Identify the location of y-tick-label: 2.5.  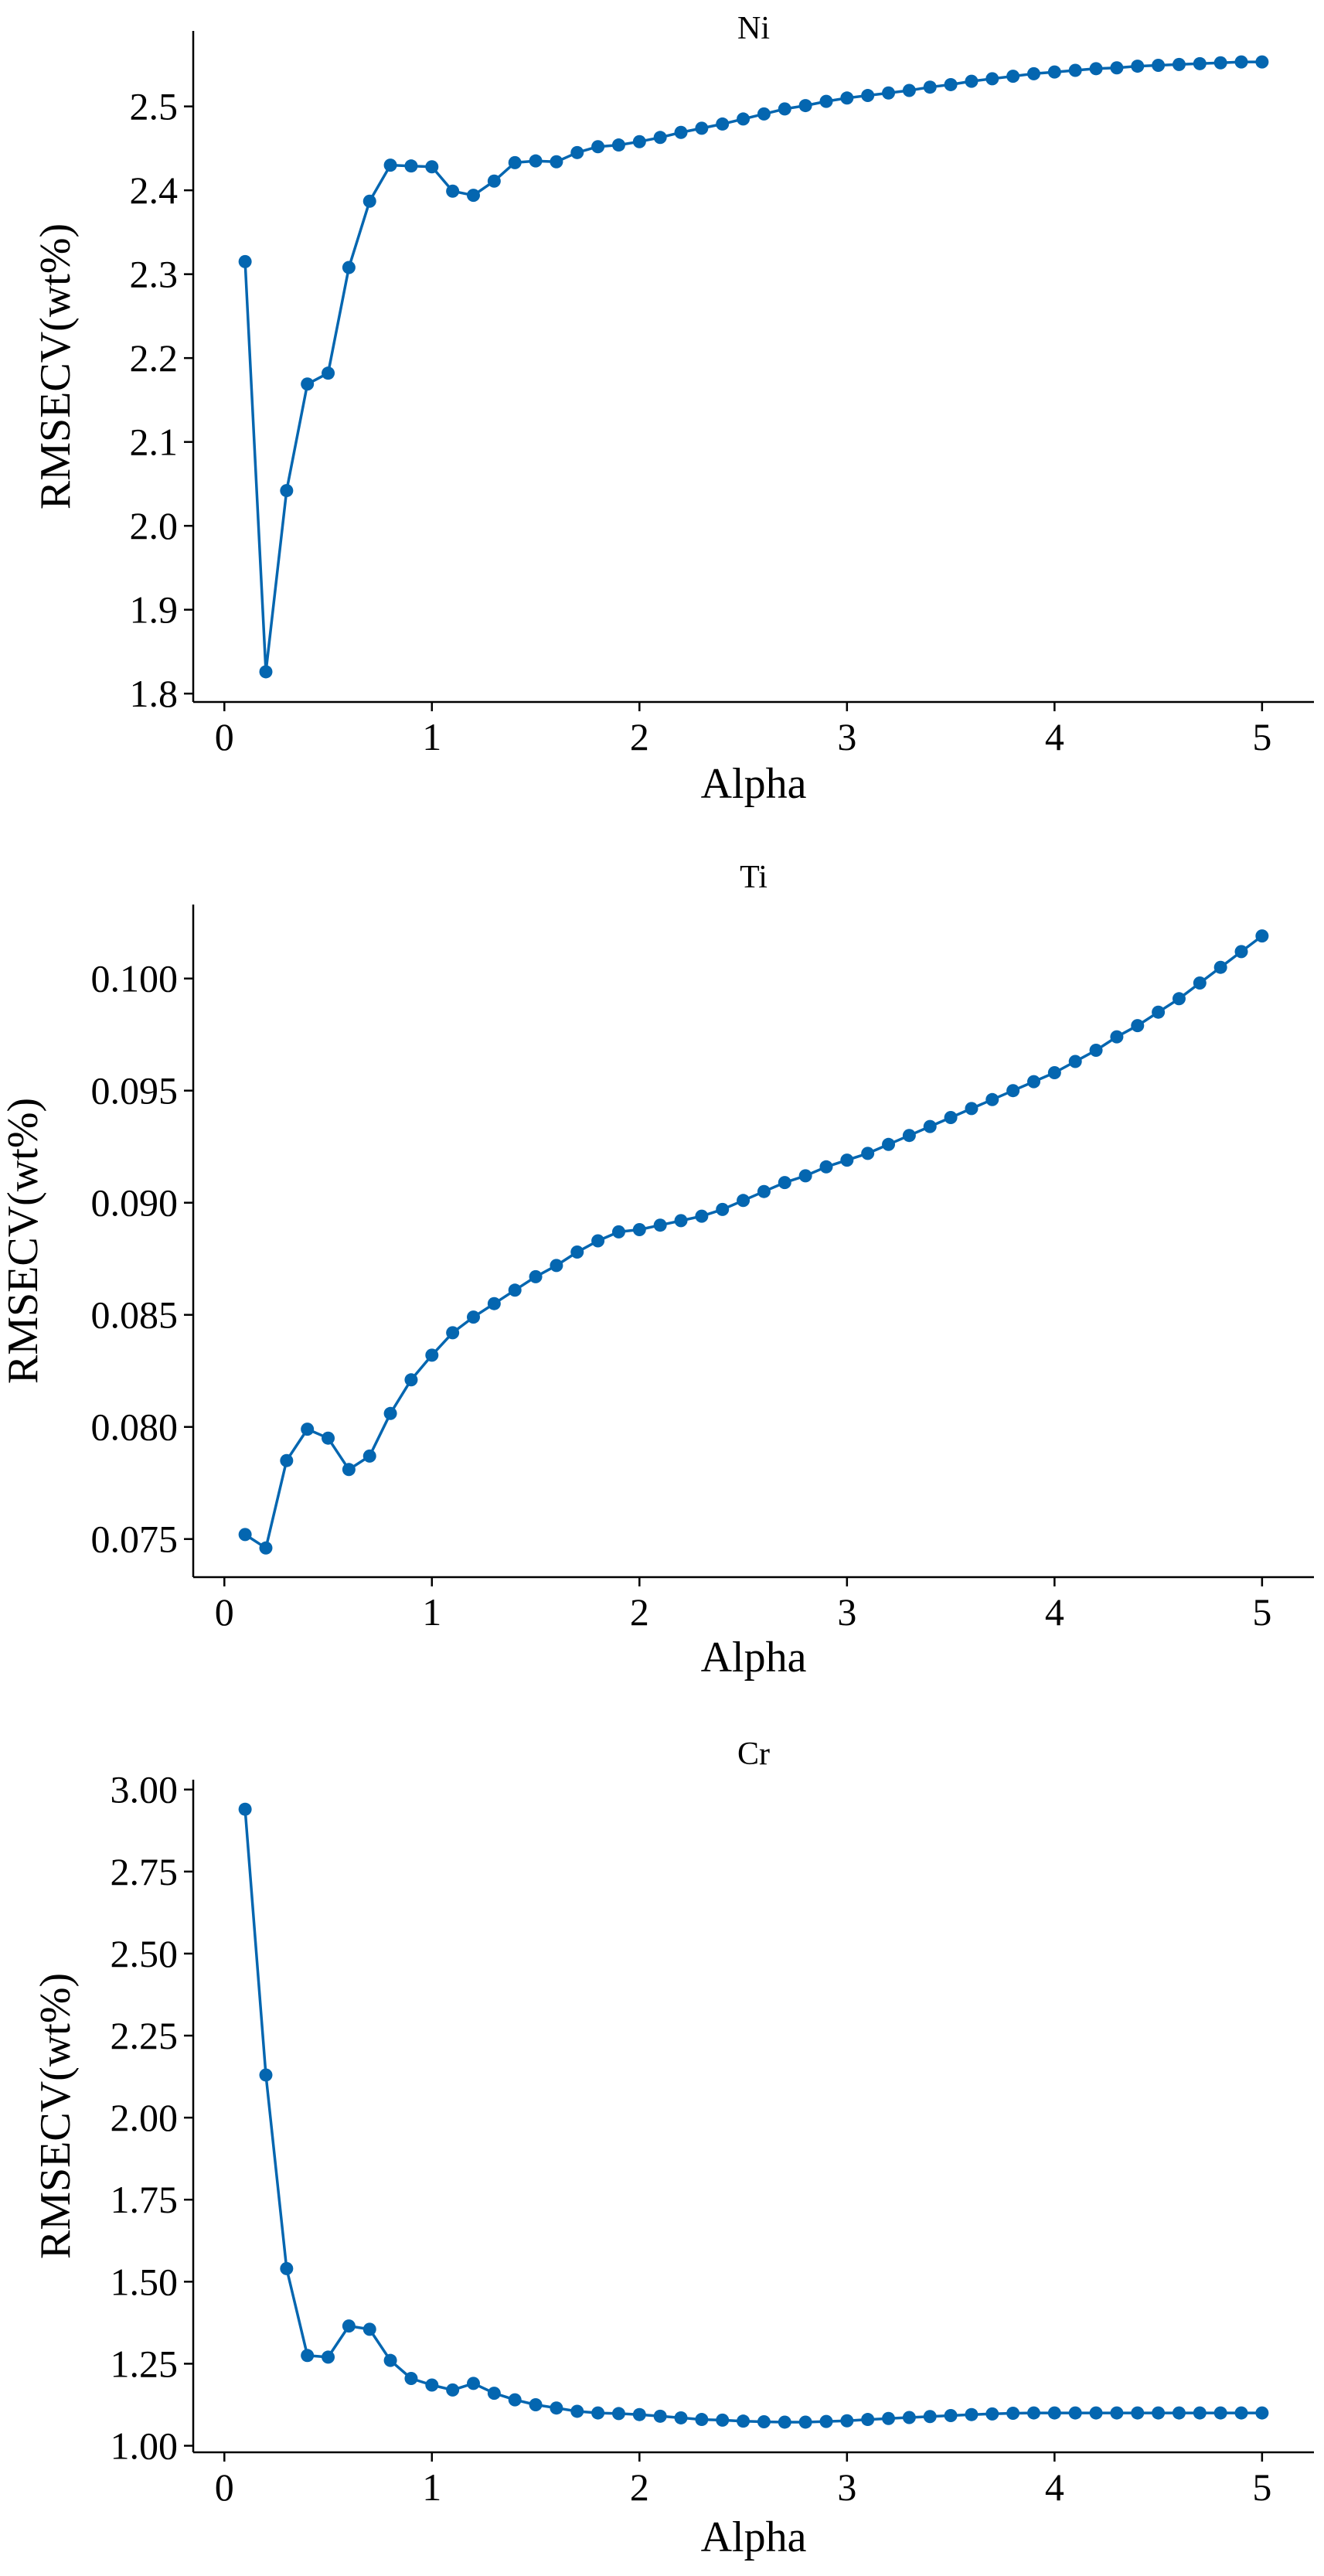
(154, 106).